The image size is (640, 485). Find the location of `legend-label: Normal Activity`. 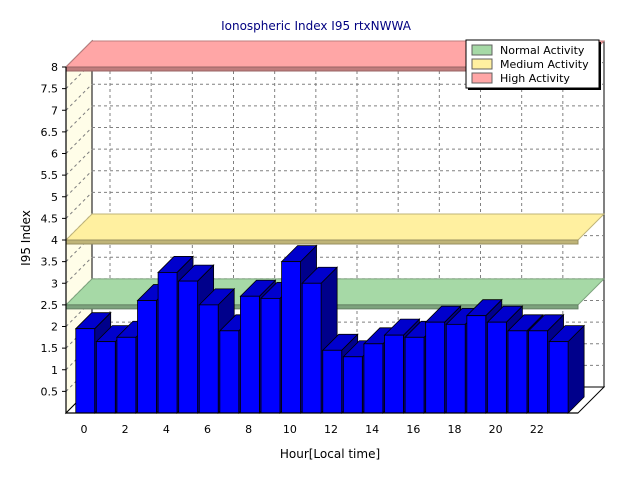

legend-label: Normal Activity is located at coordinates (542, 50).